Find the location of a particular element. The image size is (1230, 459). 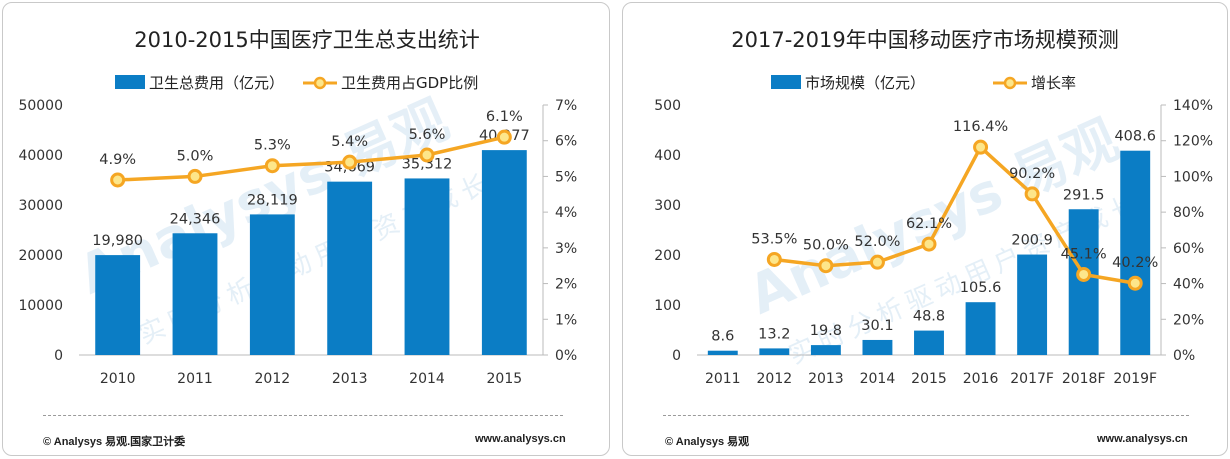

y-right-tick-label: 2% is located at coordinates (566, 285).